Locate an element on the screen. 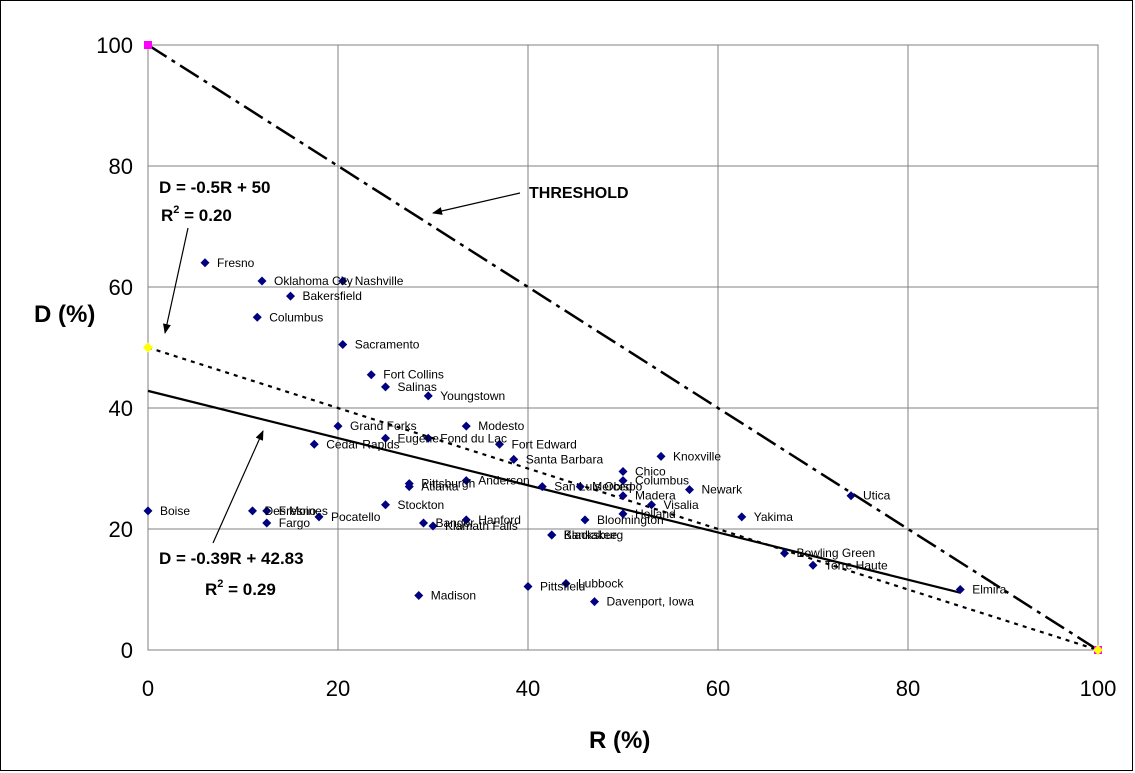  data-point-label: Fort Edward is located at coordinates (544, 444).